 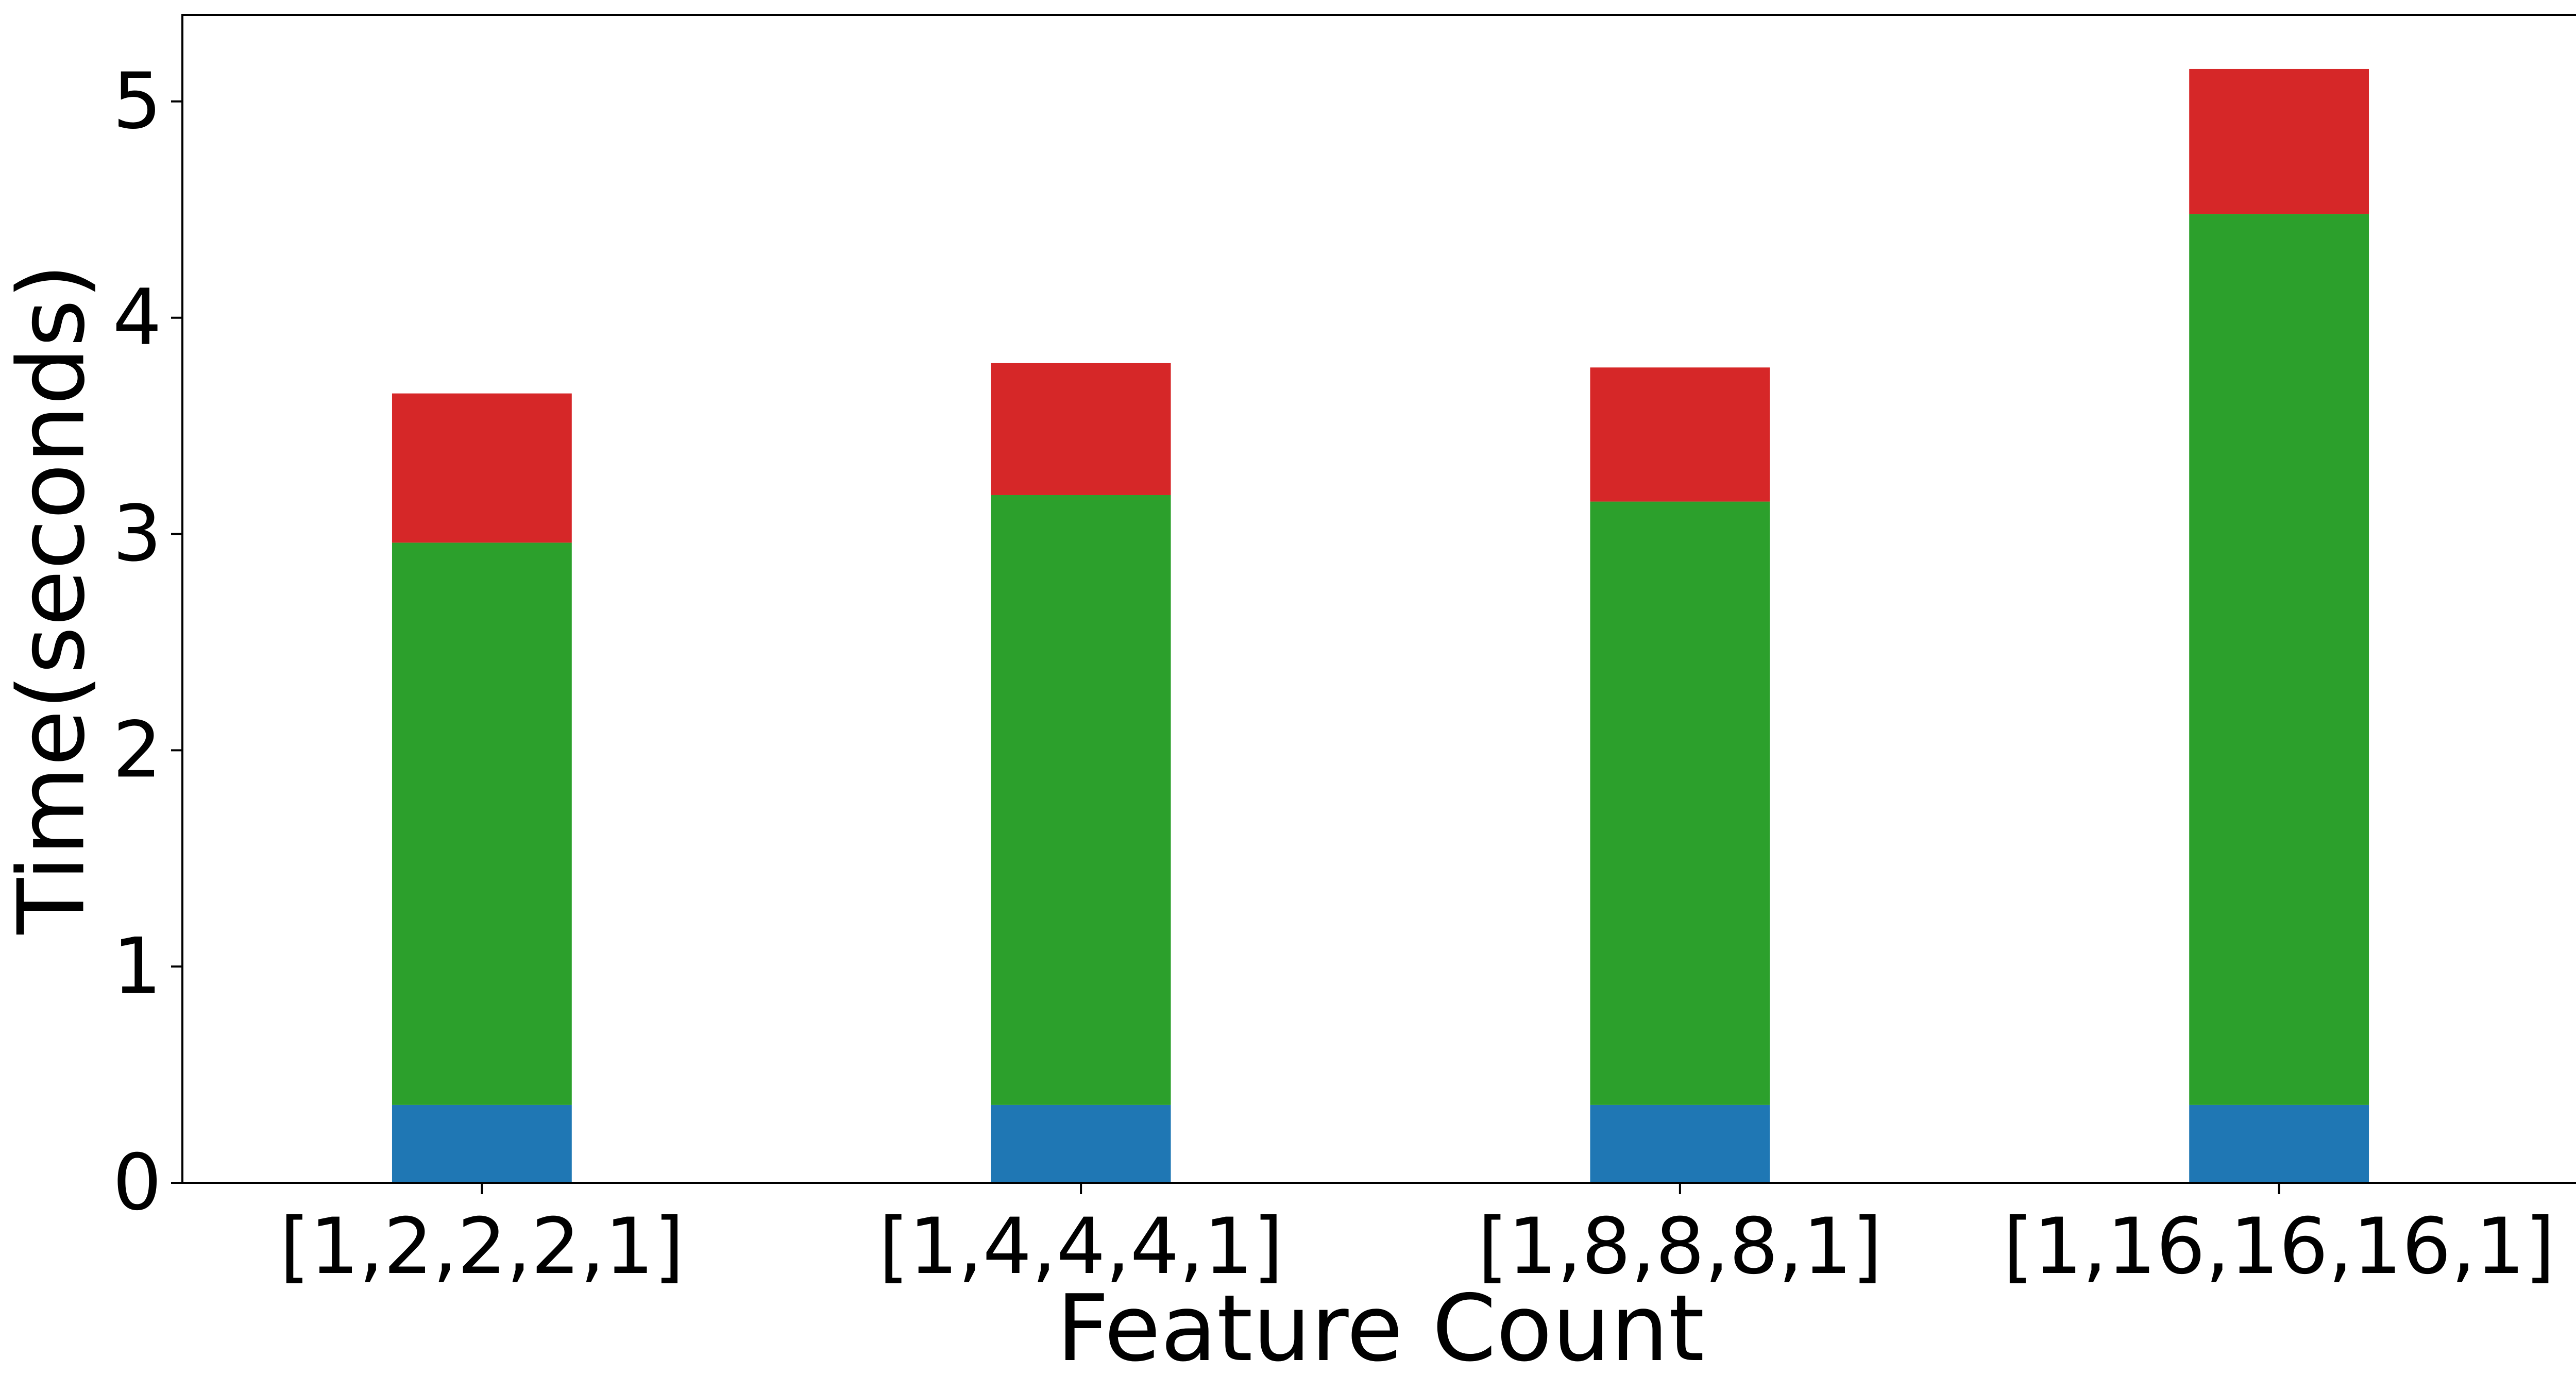 What do you see at coordinates (137, 101) in the screenshot?
I see `y-tick-label: 5` at bounding box center [137, 101].